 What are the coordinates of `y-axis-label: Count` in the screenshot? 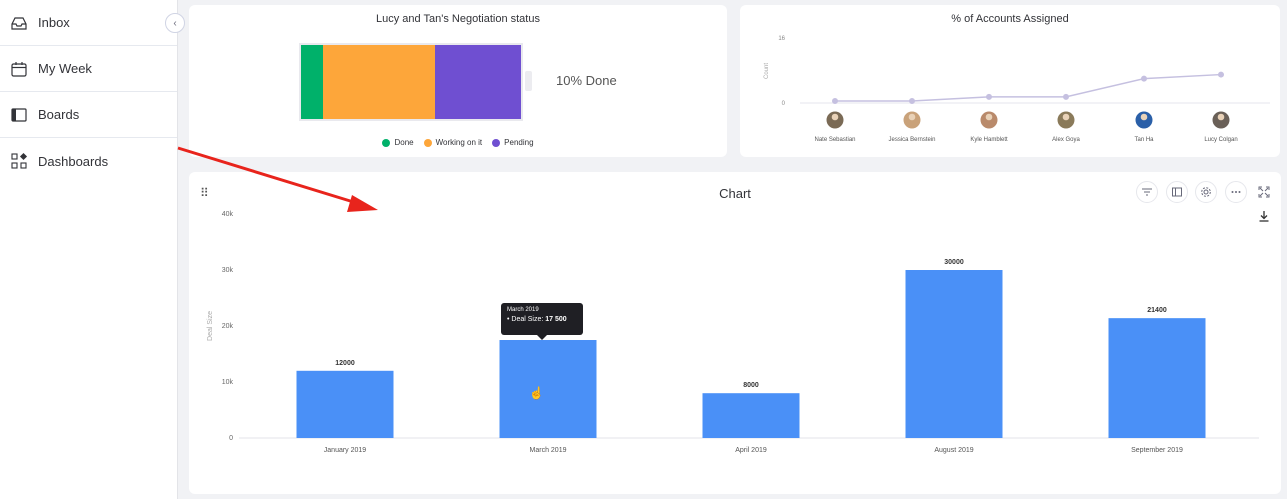 It's located at (767, 71).